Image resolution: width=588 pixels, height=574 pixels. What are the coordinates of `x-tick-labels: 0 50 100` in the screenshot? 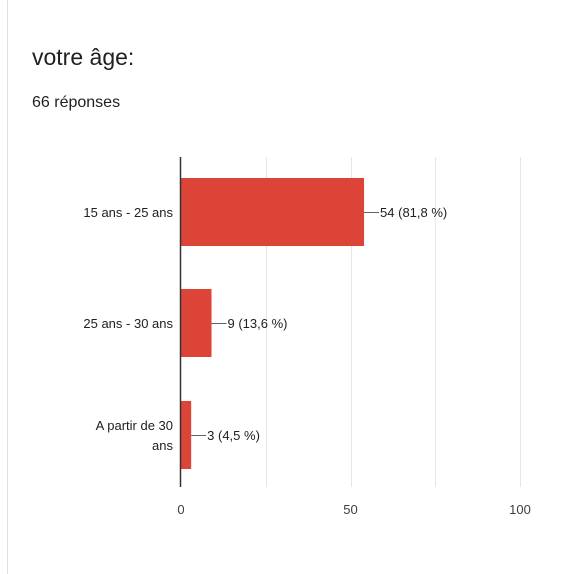 It's located at (353, 509).